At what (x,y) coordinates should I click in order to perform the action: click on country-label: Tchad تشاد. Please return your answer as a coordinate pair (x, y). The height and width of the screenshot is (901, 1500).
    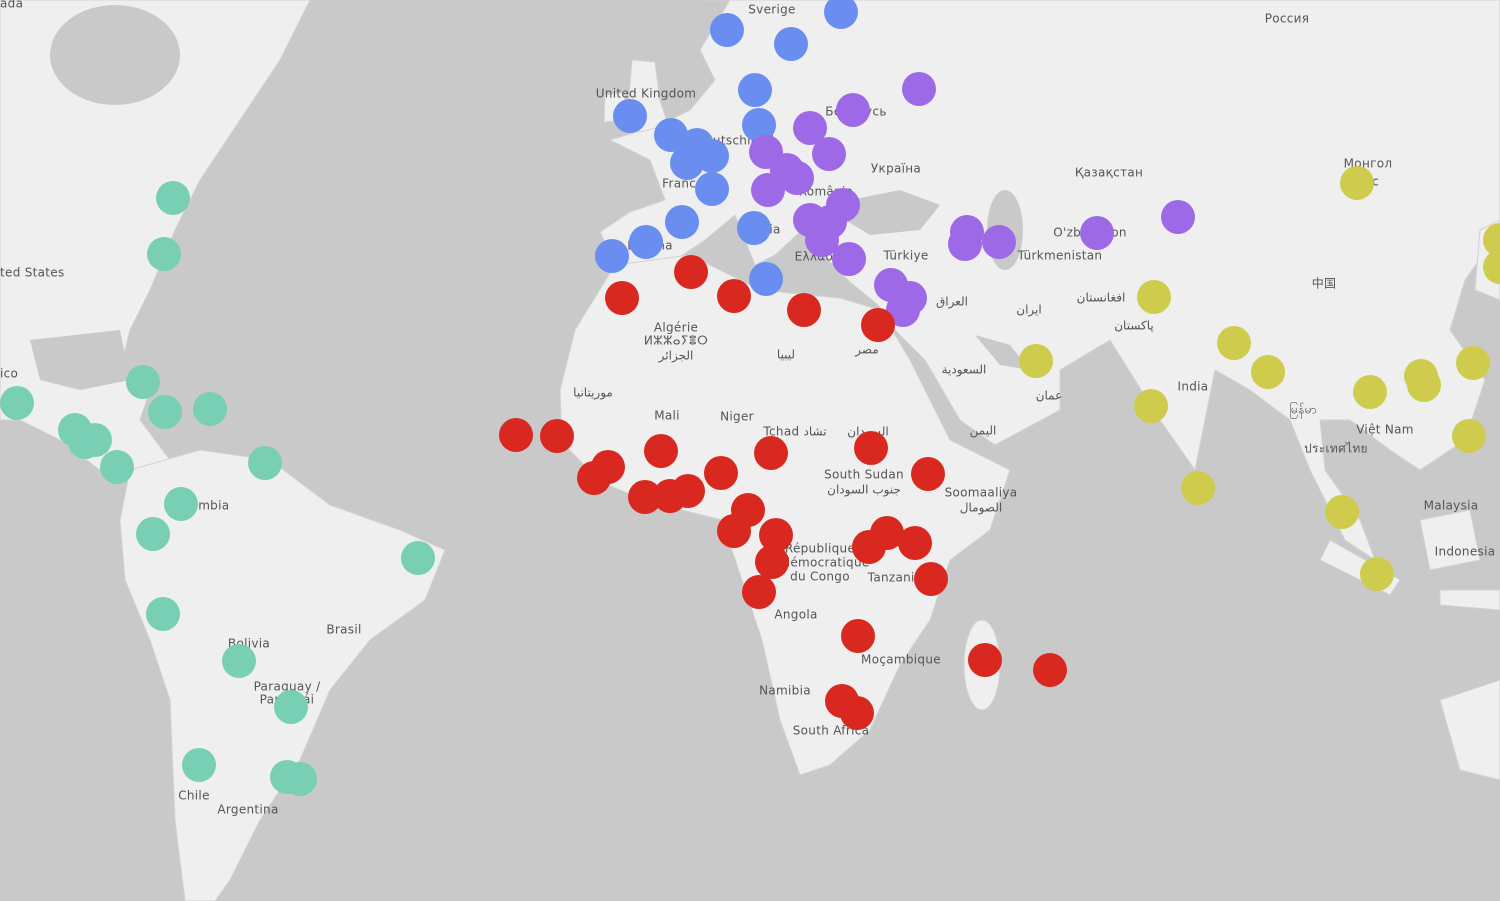
    Looking at the image, I should click on (794, 432).